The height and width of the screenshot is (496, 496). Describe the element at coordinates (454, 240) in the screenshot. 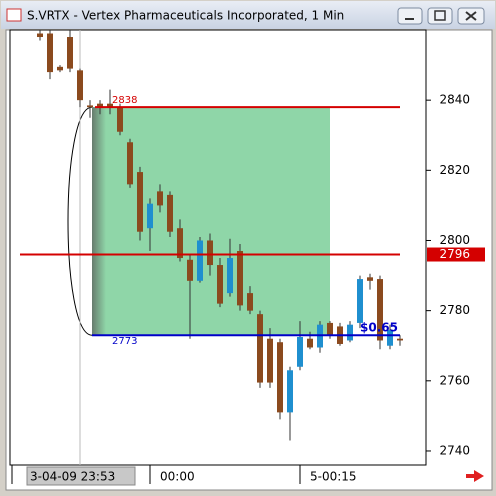

I see `y-tick-label: 2800` at that location.